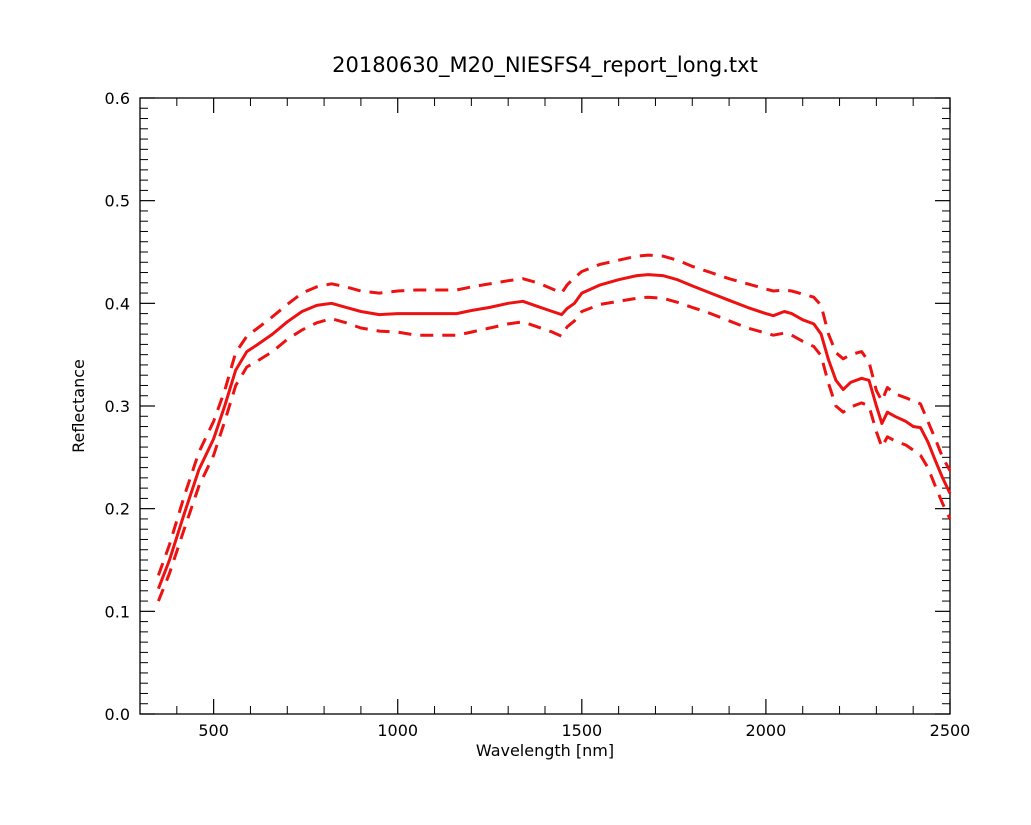  I want to click on x-tick-label: 1000, so click(397, 730).